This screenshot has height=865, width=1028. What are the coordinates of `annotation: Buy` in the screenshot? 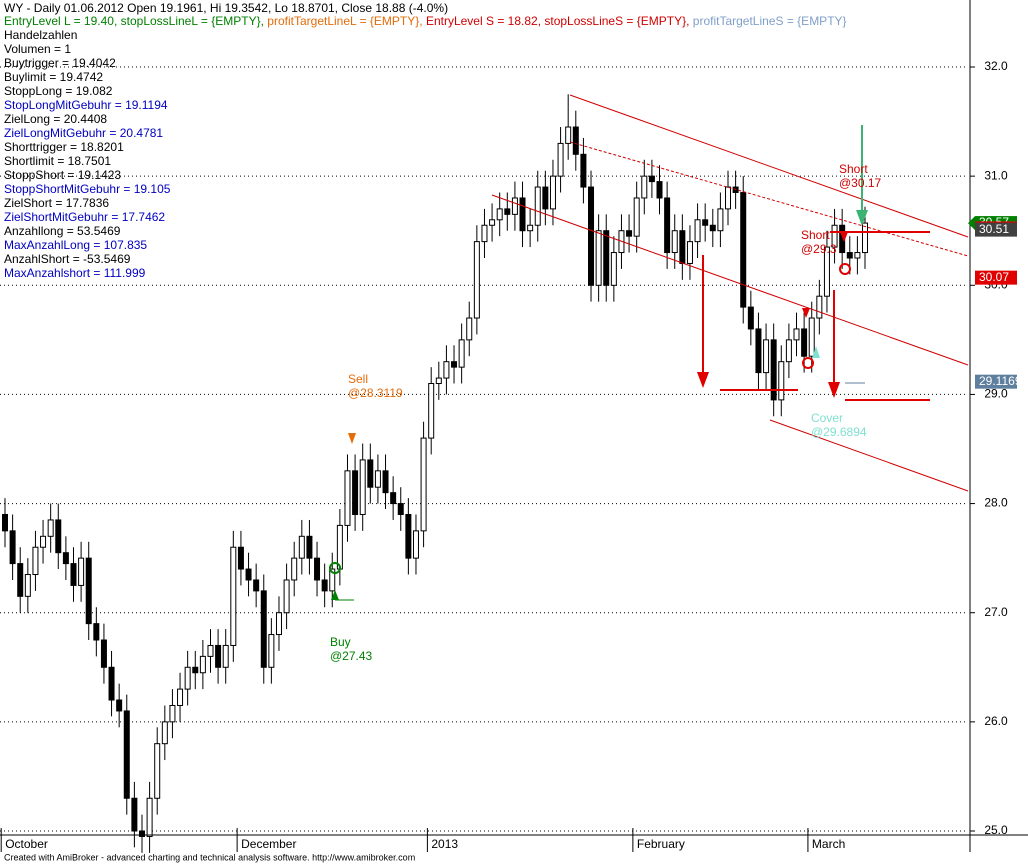 It's located at (340, 642).